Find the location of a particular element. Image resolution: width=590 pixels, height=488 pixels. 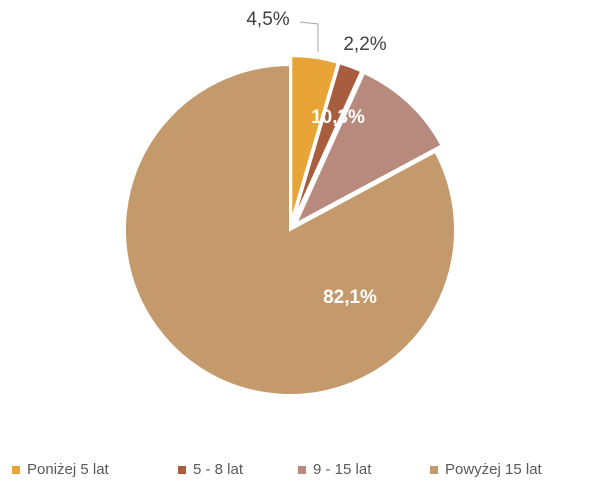

data-label: 2,2% is located at coordinates (364, 44).